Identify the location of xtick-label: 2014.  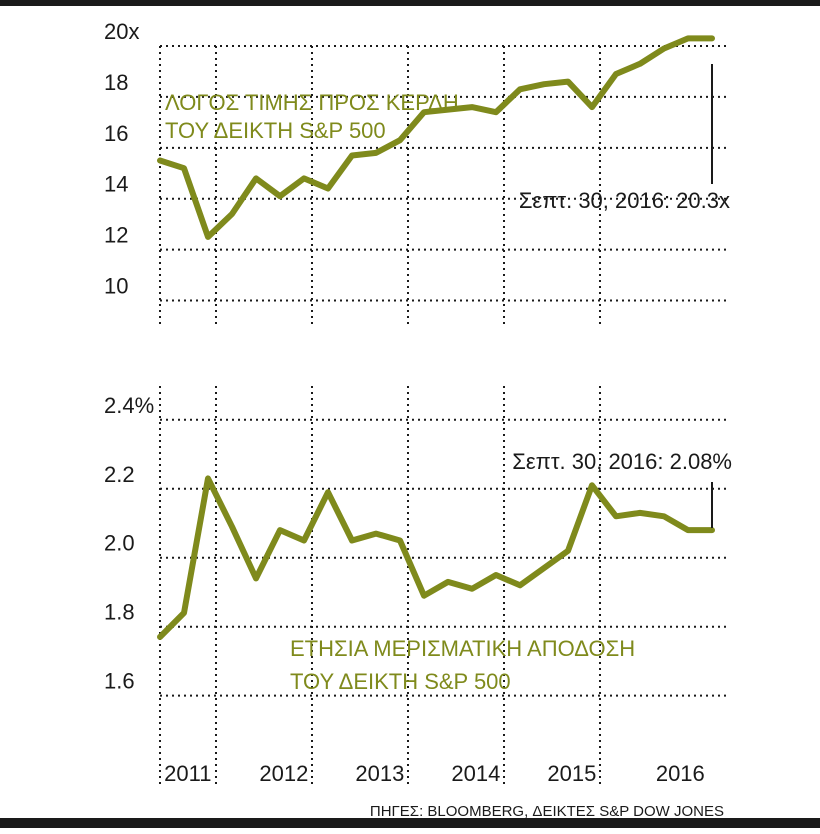
(475, 773).